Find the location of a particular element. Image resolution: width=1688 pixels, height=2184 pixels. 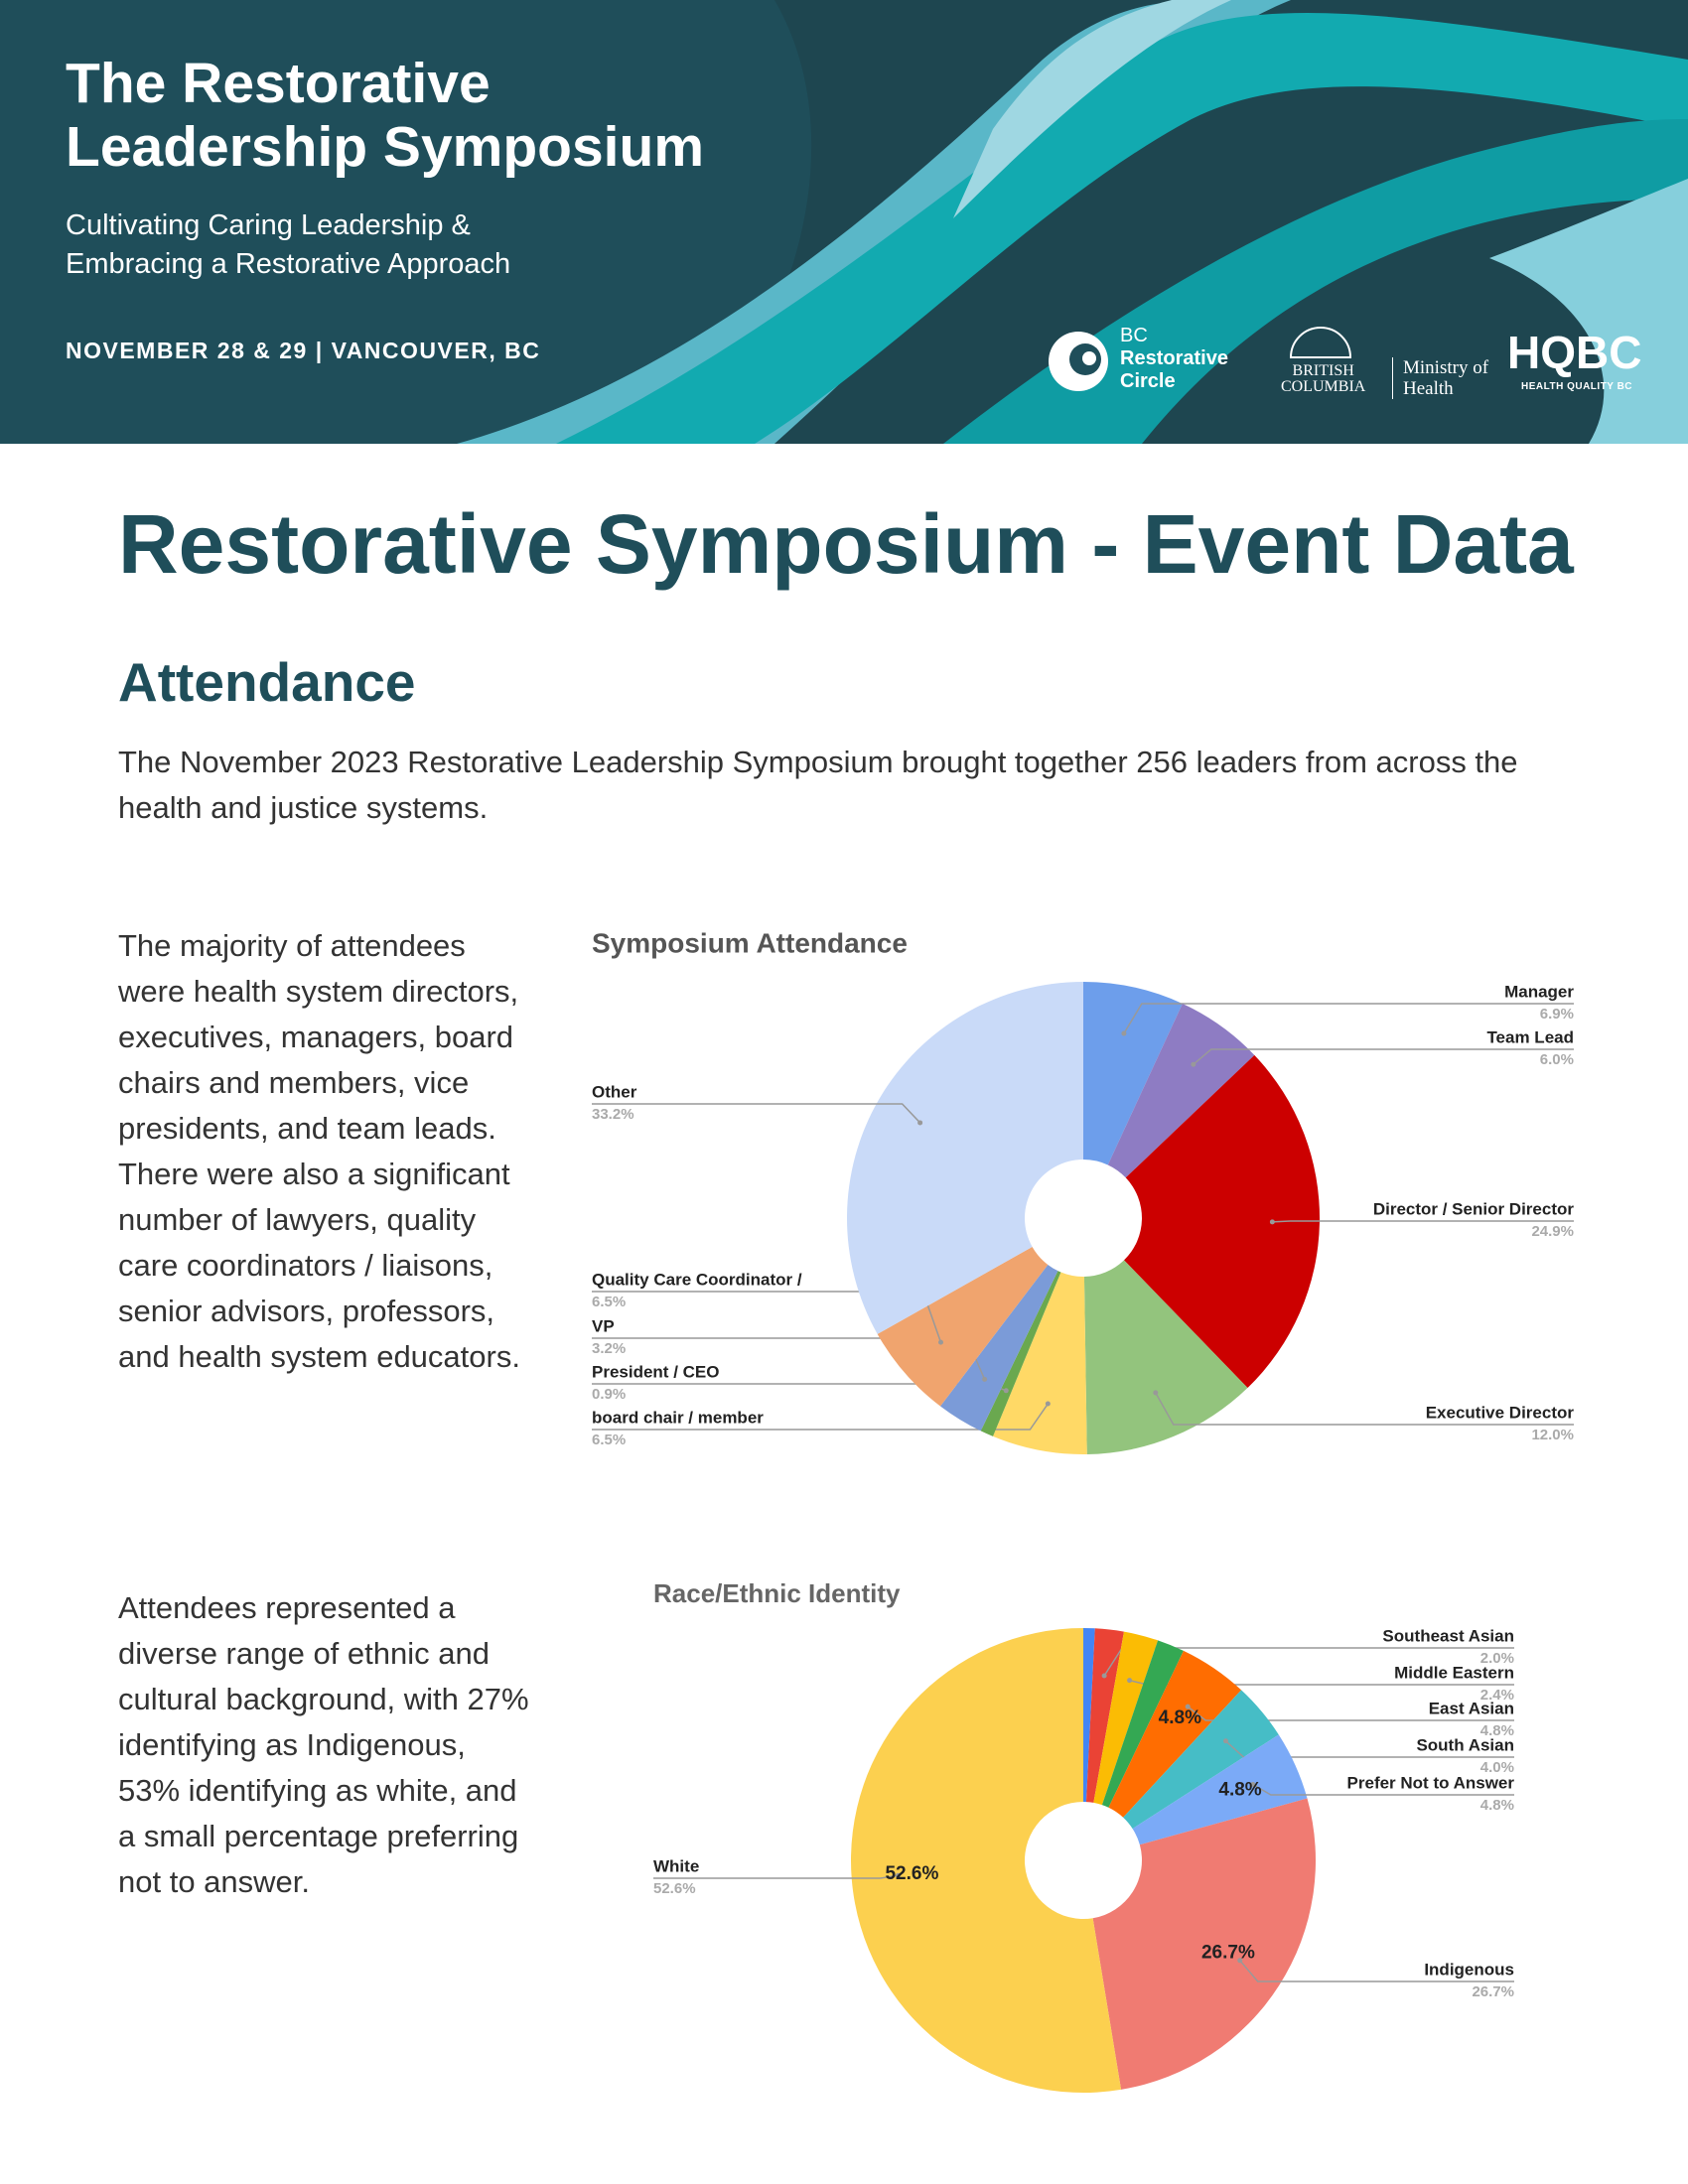

slice-label: Team Lead is located at coordinates (1530, 1036).